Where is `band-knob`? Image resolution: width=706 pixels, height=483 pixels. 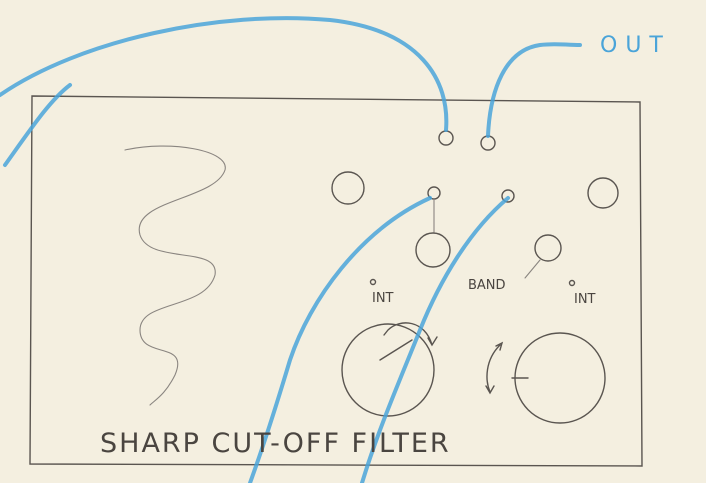 band-knob is located at coordinates (548, 248).